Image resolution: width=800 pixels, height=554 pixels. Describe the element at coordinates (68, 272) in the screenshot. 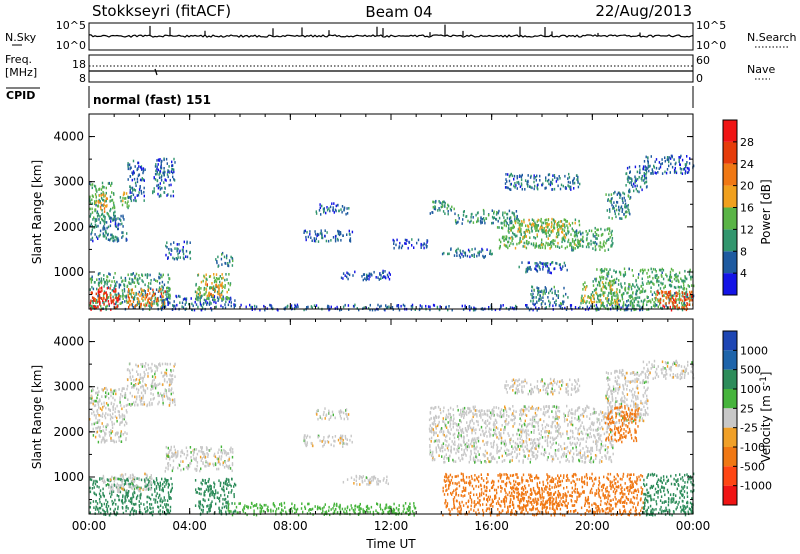

I see `y-tick-label: 1000` at that location.